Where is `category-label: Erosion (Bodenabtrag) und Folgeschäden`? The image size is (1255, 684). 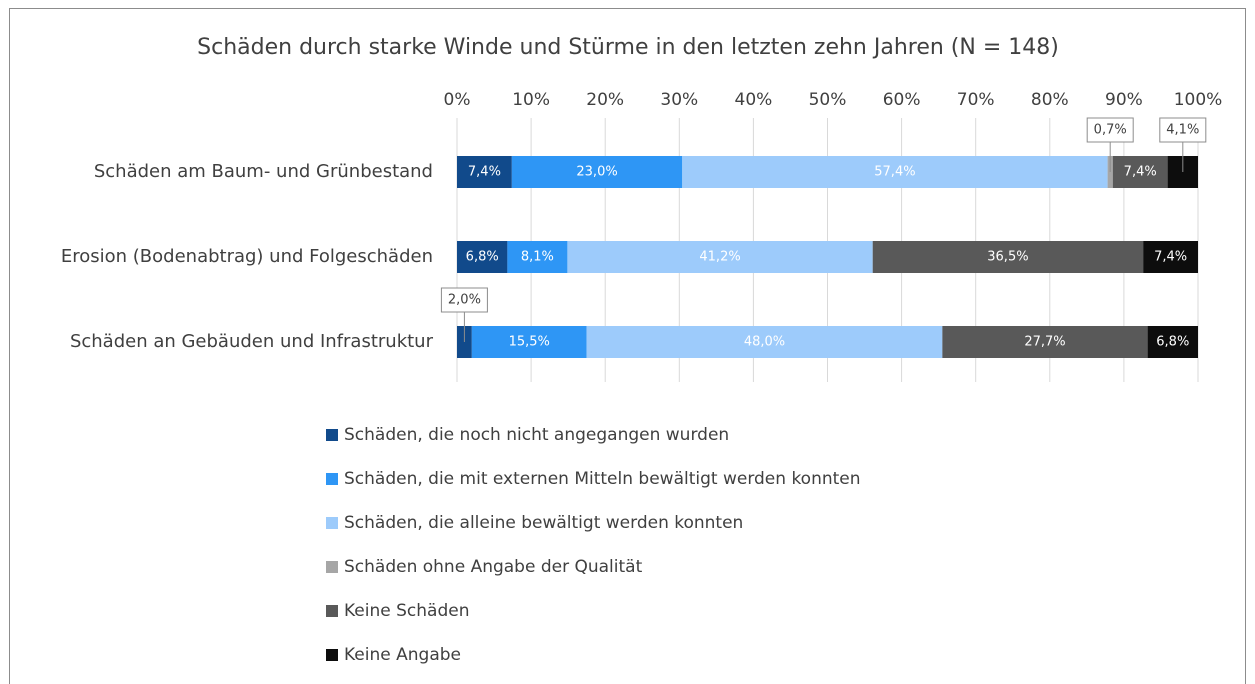 category-label: Erosion (Bodenabtrag) und Folgeschäden is located at coordinates (247, 256).